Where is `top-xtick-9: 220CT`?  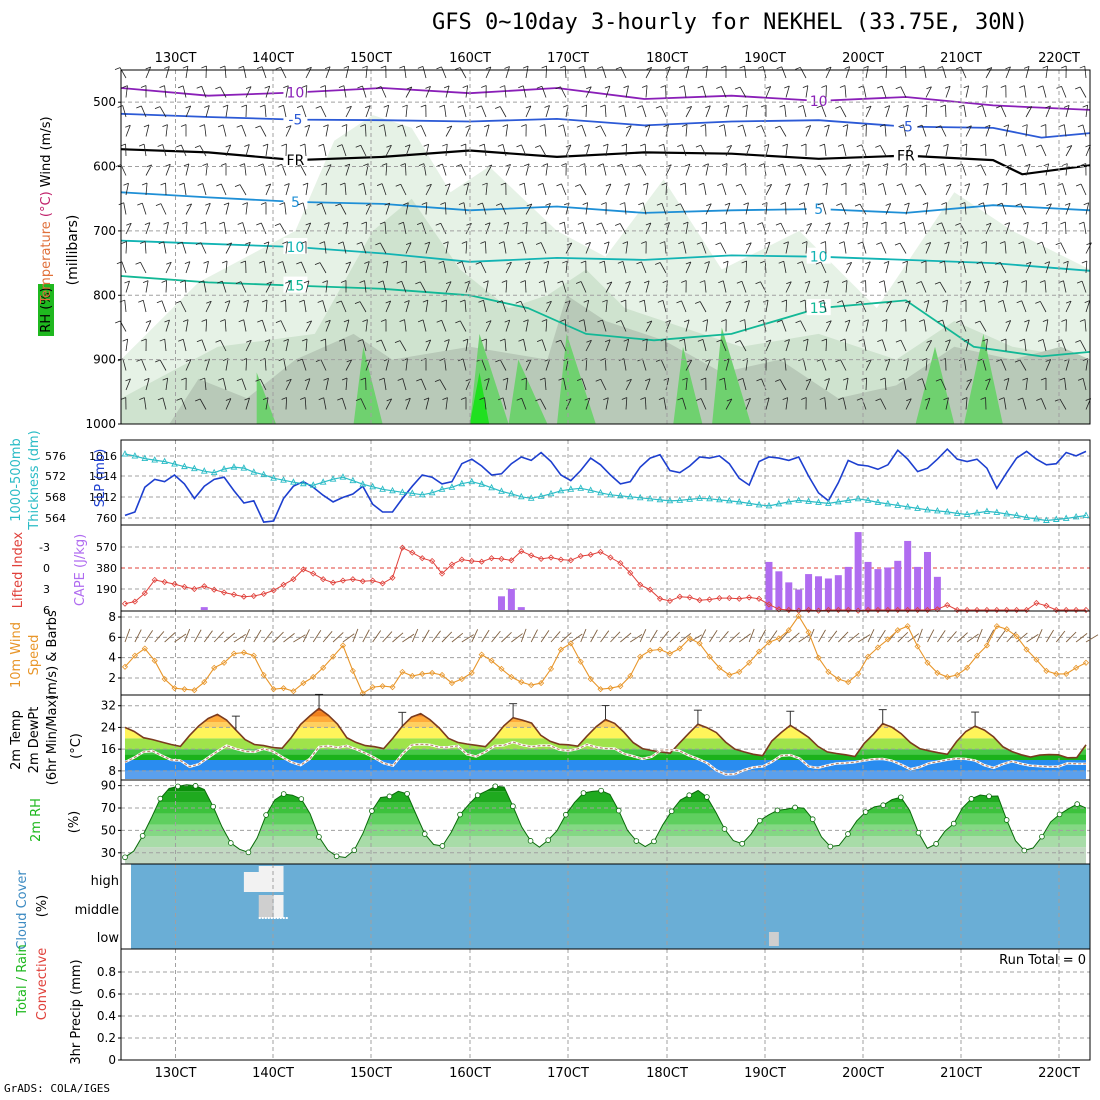
top-xtick-9: 220CT is located at coordinates (1059, 58).